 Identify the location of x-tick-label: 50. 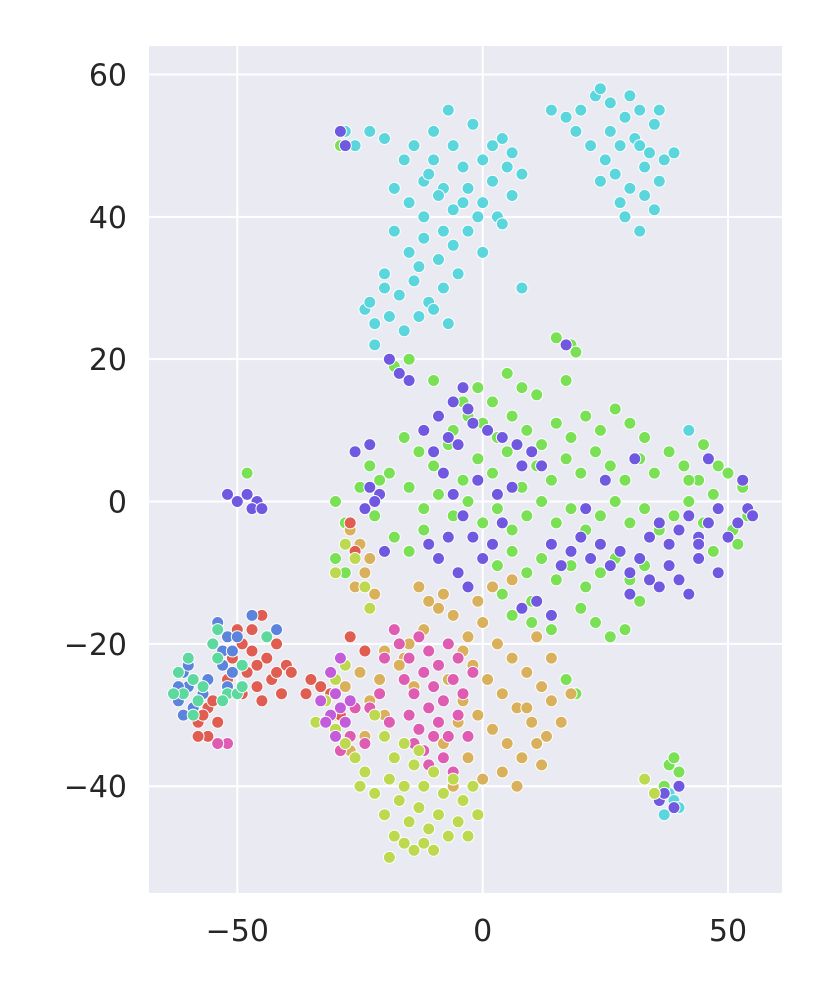
(728, 931).